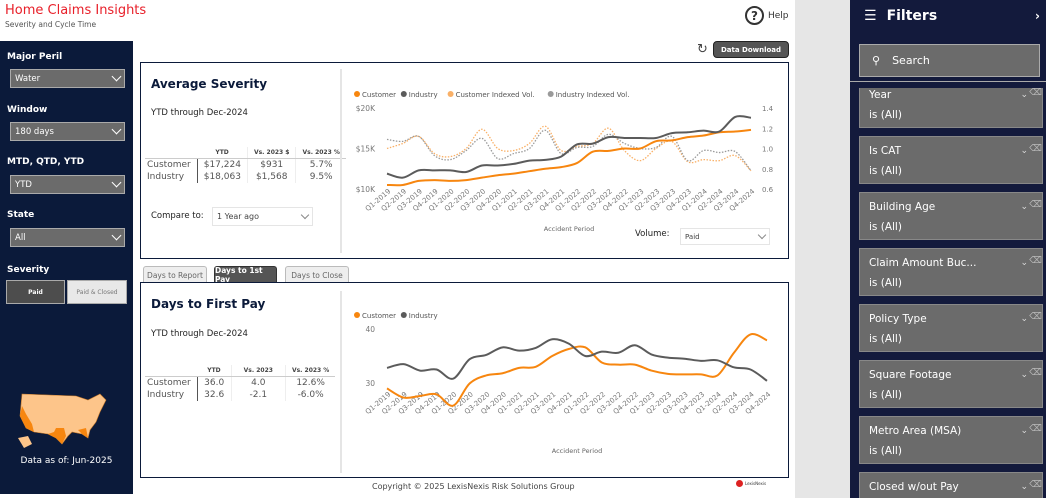 Image resolution: width=1046 pixels, height=498 pixels. What do you see at coordinates (35, 57) in the screenshot?
I see `major-peril-label: Major Peril` at bounding box center [35, 57].